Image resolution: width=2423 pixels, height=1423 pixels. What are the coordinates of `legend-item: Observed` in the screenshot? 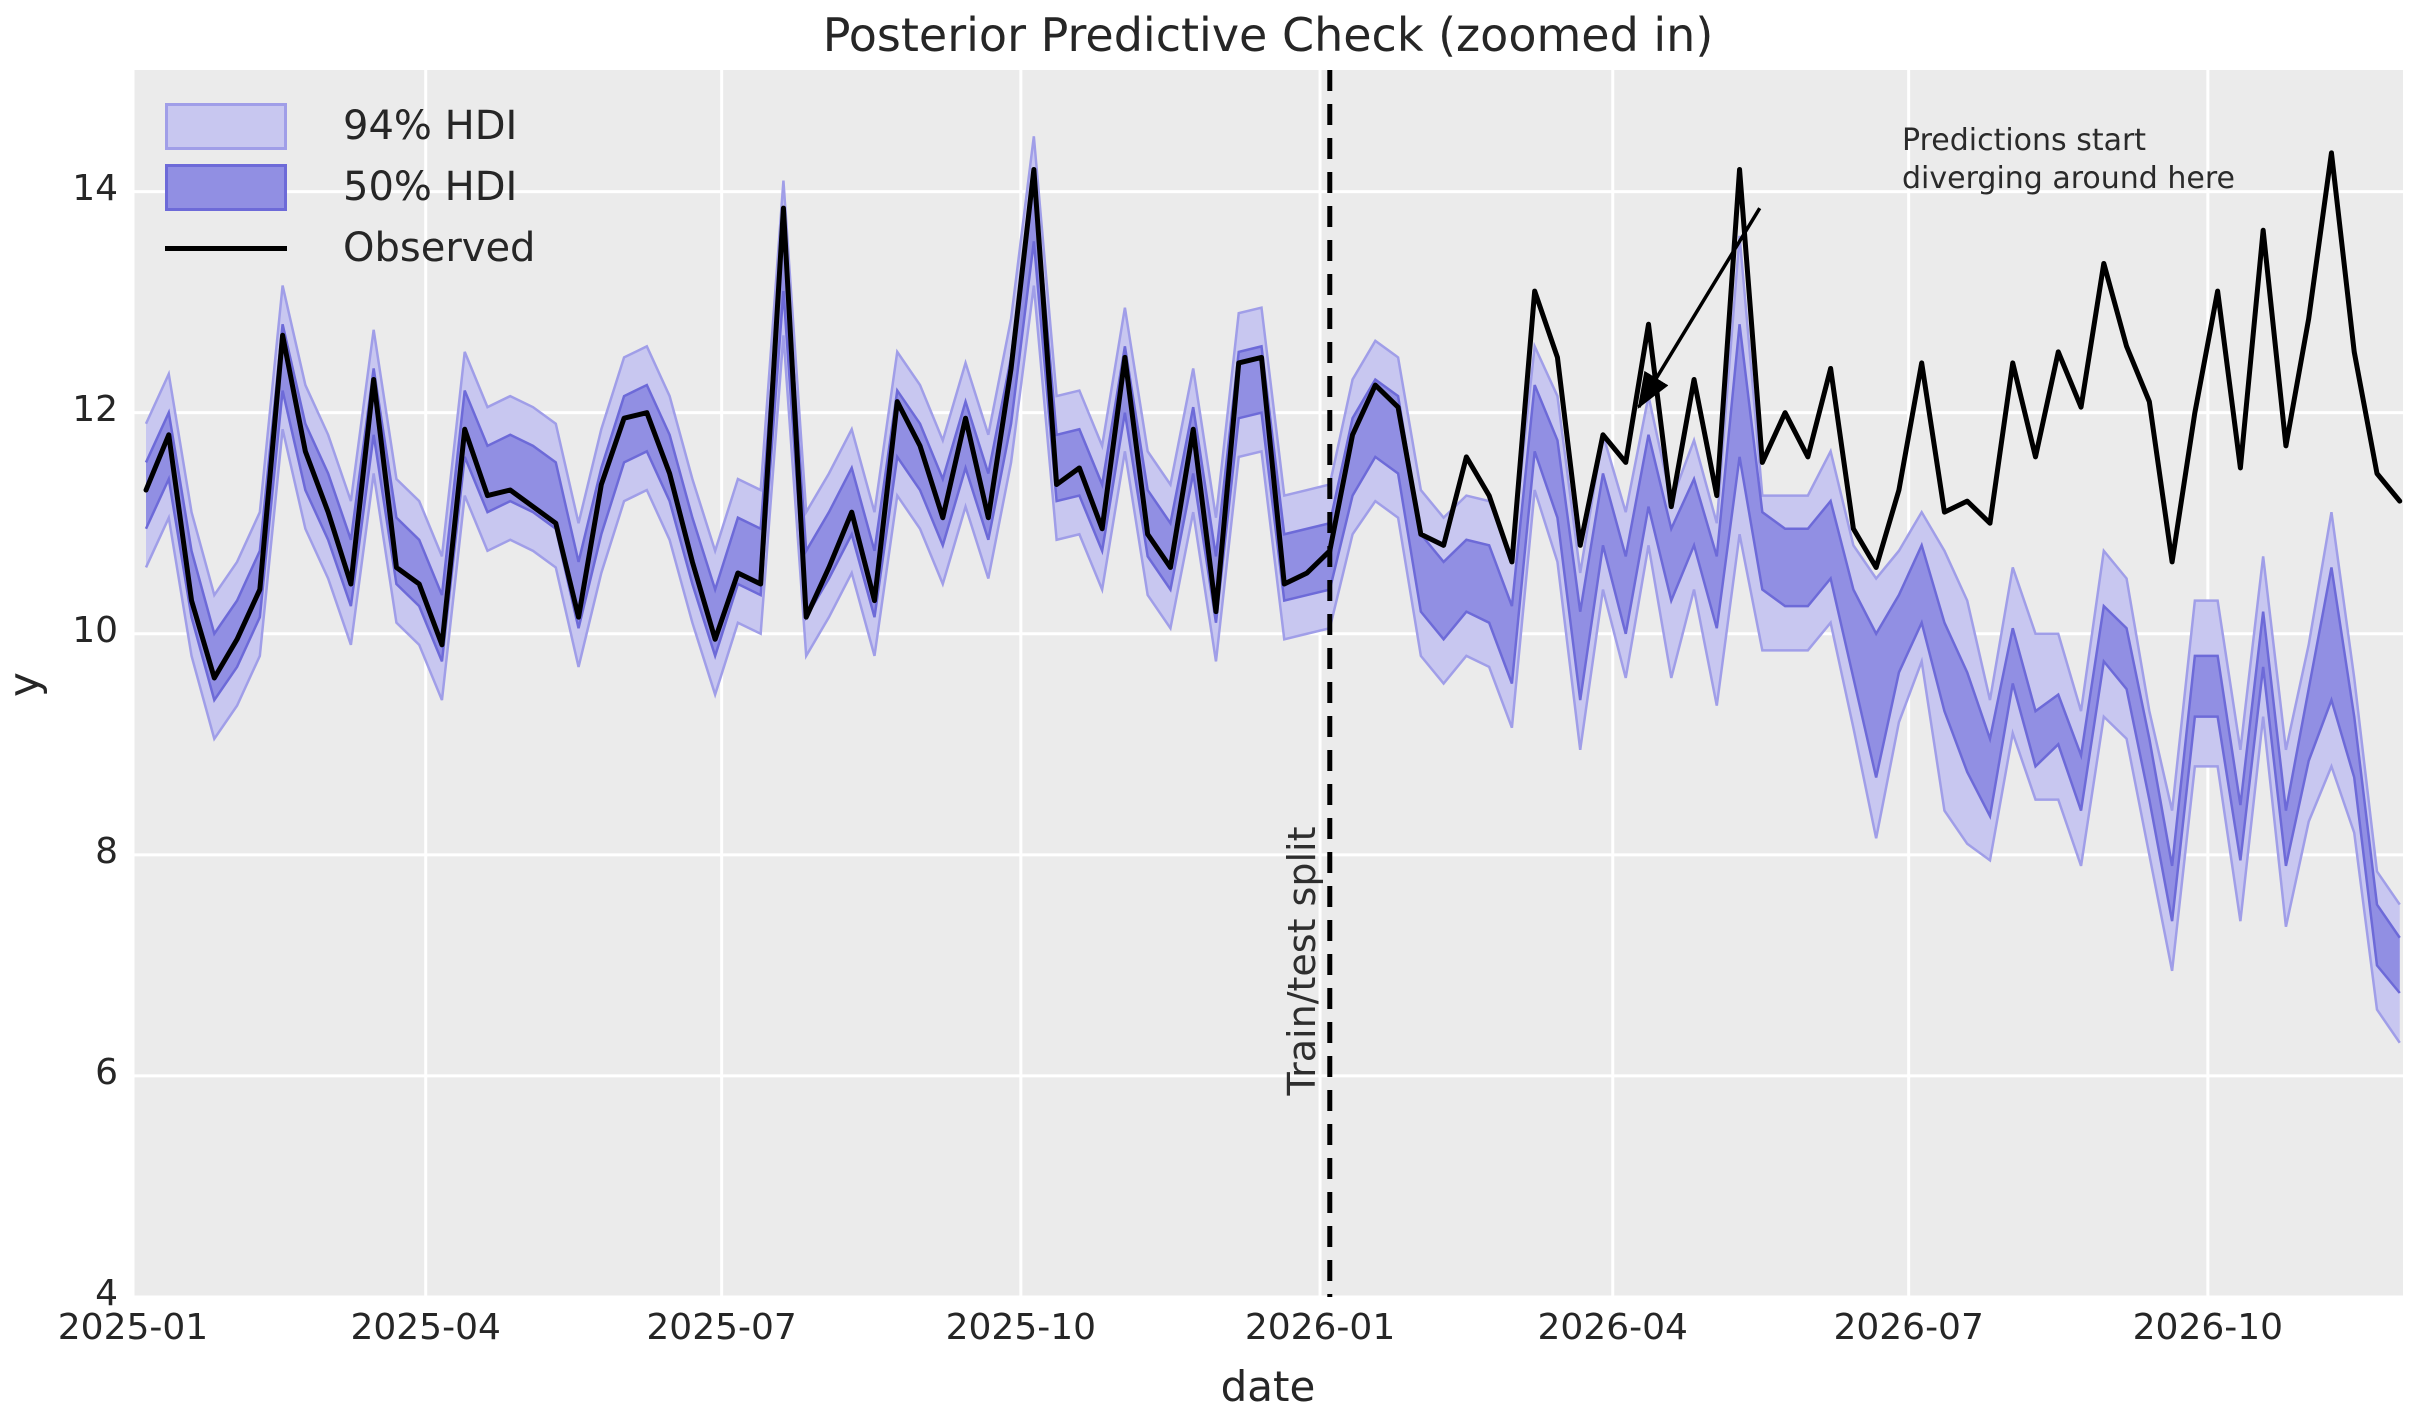 It's located at (350, 248).